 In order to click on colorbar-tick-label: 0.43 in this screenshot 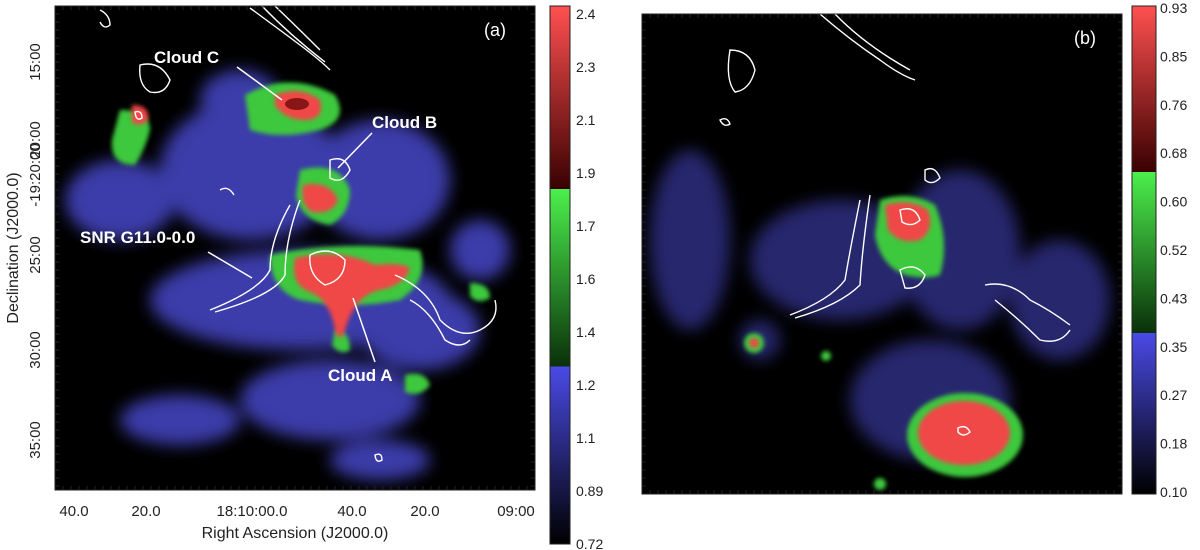, I will do `click(1173, 298)`.